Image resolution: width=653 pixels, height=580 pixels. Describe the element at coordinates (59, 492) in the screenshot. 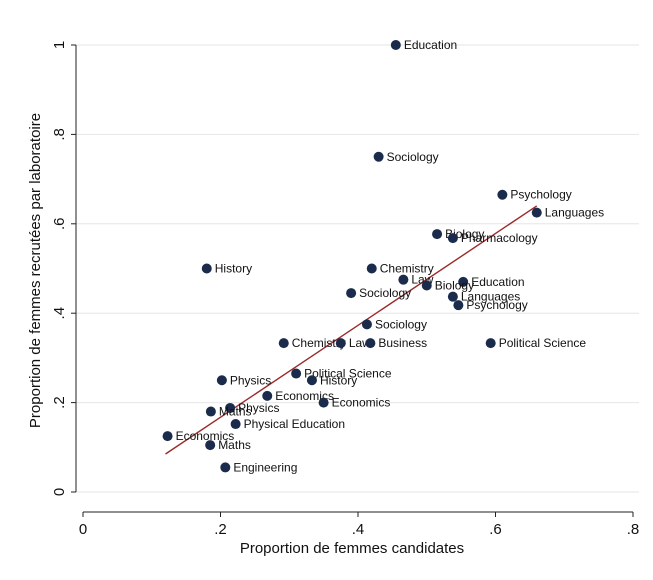

I see `y-tick-label: 0` at that location.